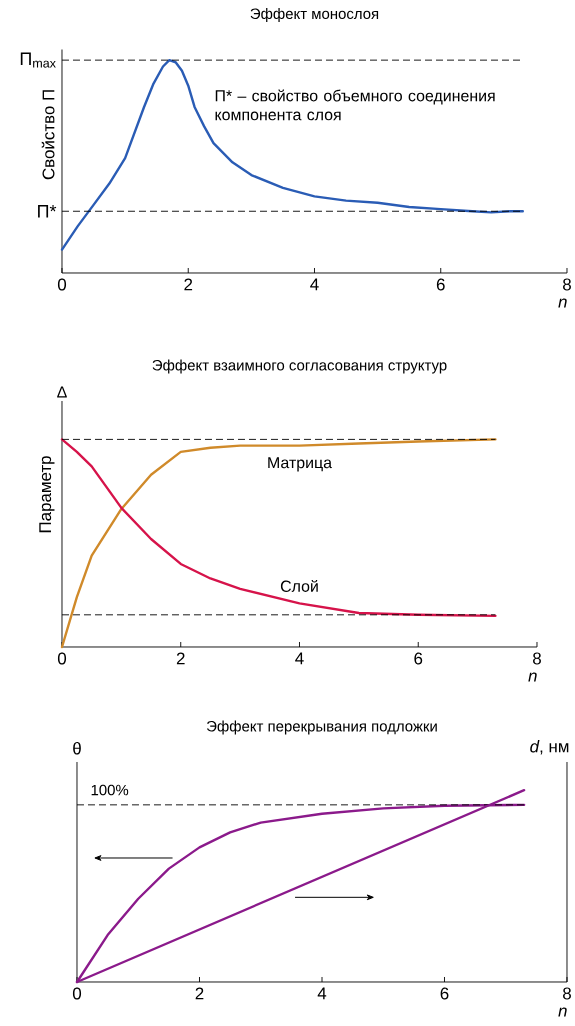  I want to click on ref-line-label: 100%, so click(110, 790).